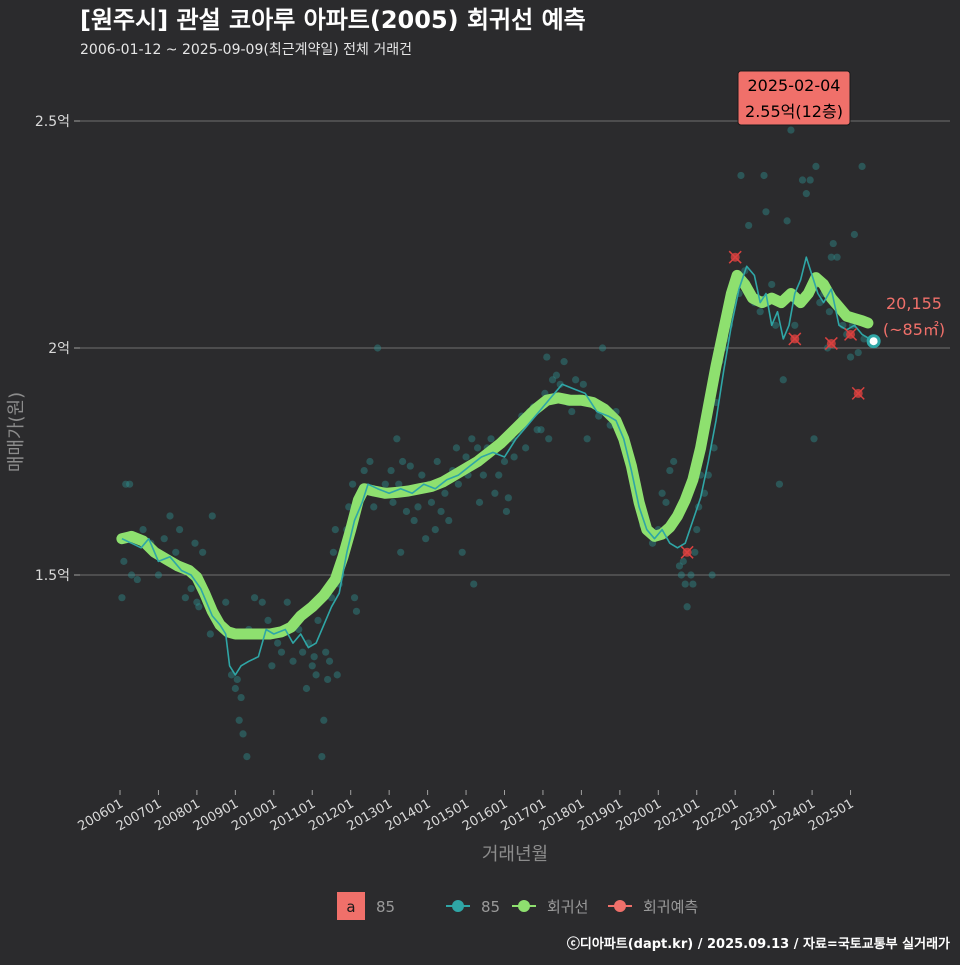 Image resolution: width=960 pixels, height=965 pixels. What do you see at coordinates (515, 854) in the screenshot?
I see `x-axis-title: 거래년월` at bounding box center [515, 854].